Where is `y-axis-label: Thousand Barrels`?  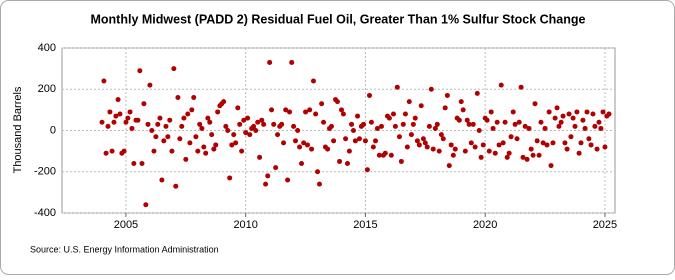
y-axis-label: Thousand Barrels is located at coordinates (18, 129).